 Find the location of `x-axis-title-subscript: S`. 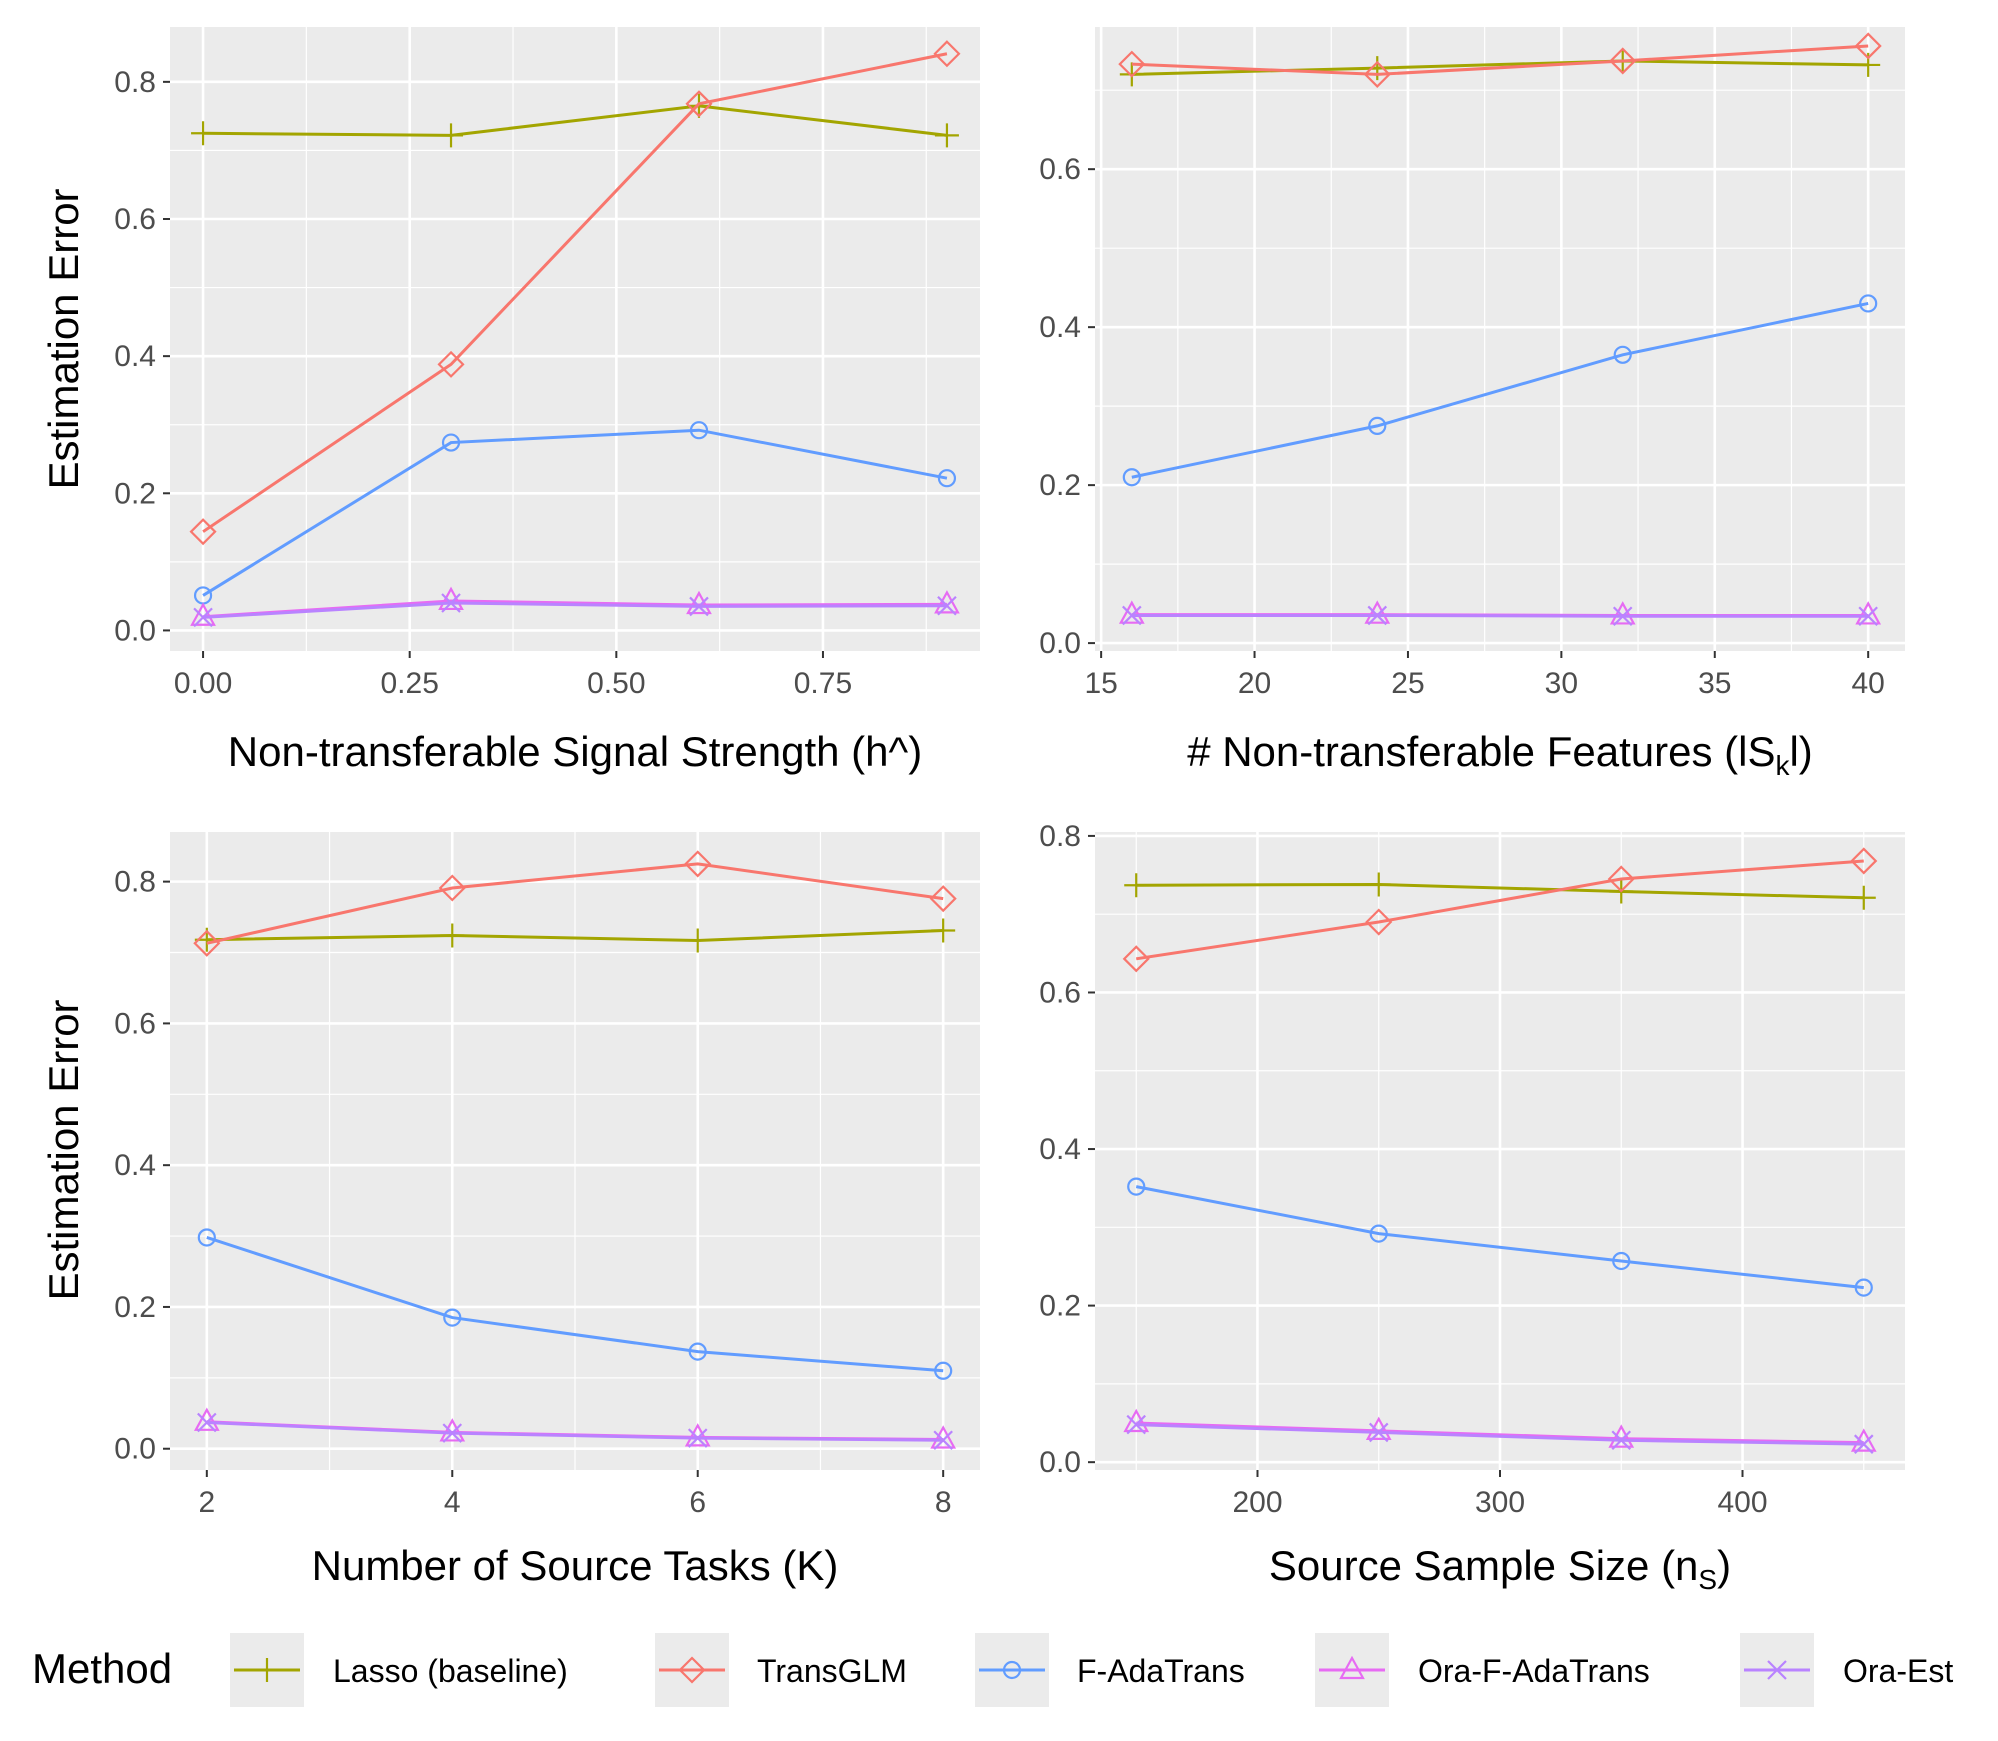

x-axis-title-subscript: S is located at coordinates (1707, 1579).